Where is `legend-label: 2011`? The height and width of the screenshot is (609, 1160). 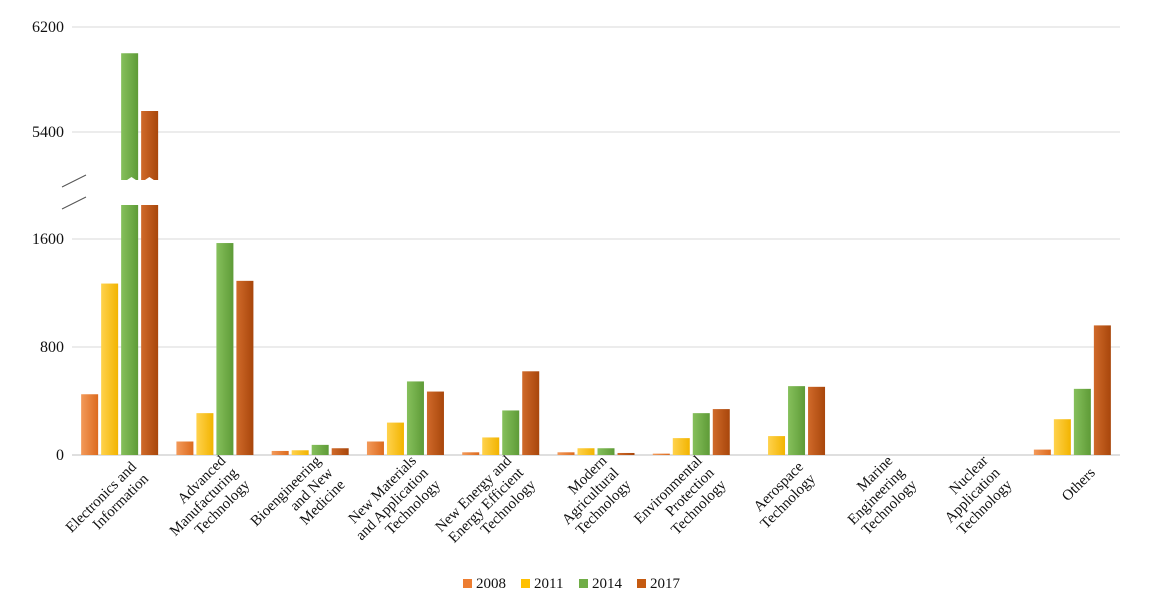
legend-label: 2011 is located at coordinates (548, 584).